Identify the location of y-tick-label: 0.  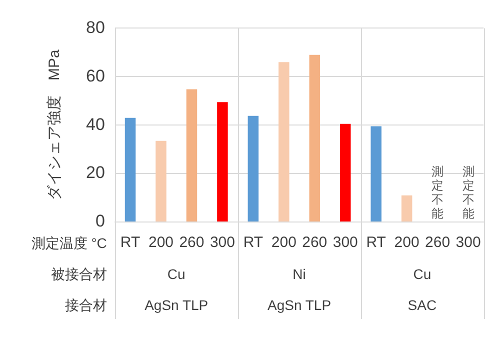
(100, 221).